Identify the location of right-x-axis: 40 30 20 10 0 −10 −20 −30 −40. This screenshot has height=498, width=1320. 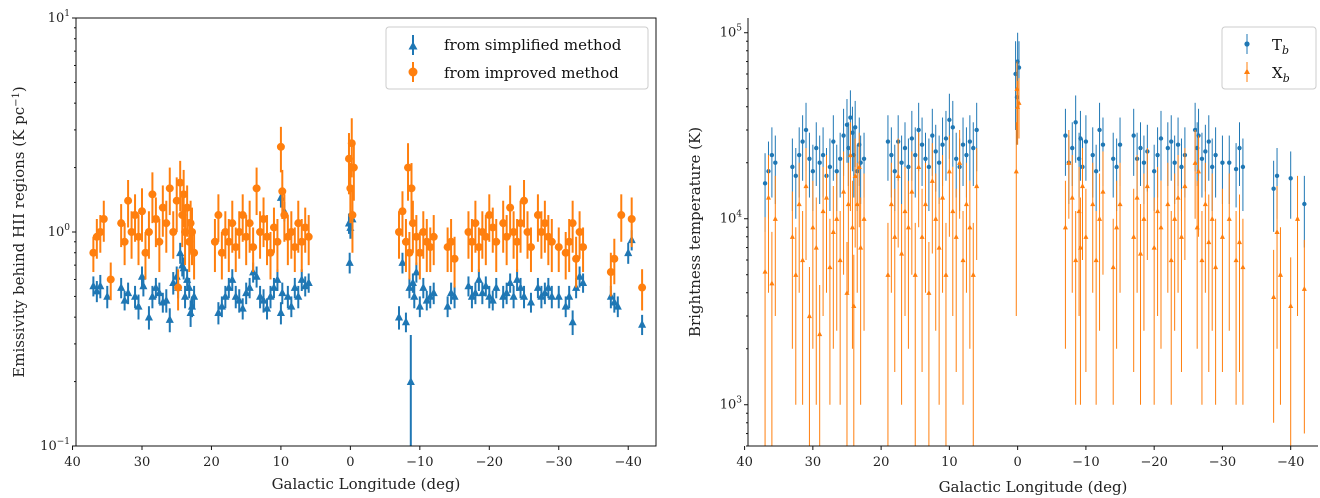
(1020, 458).